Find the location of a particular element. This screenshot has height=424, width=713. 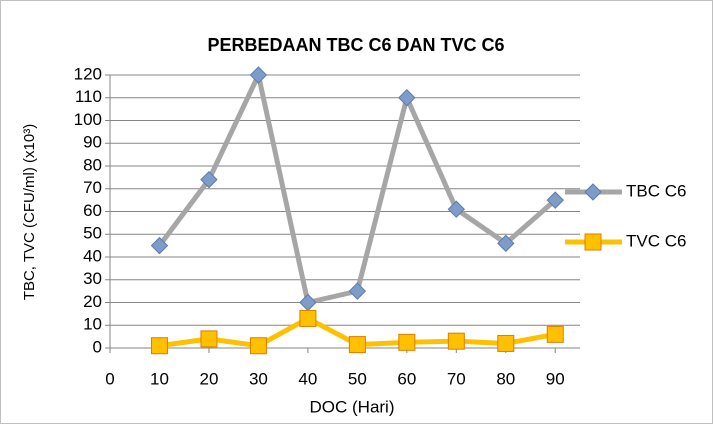

y-tick-label: 100 is located at coordinates (88, 119).